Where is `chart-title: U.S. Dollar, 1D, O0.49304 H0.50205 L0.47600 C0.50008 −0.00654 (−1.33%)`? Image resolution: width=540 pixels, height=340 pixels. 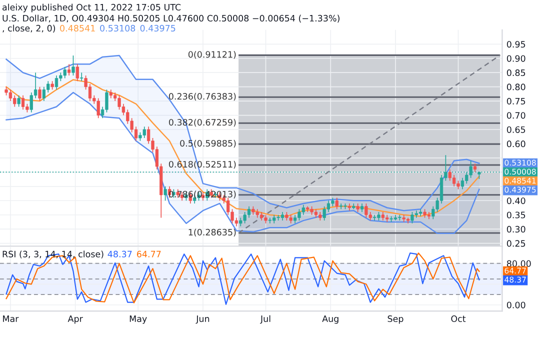
chart-title: U.S. Dollar, 1D, O0.49304 H0.50205 L0.47600 C0.50008 −0.00654 (−1.33%) is located at coordinates (171, 18).